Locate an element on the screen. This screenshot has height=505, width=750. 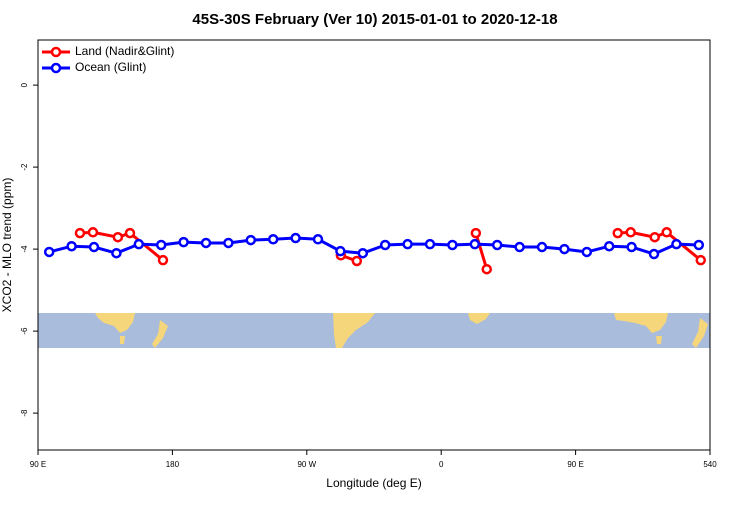
x-tick-label: 180 is located at coordinates (173, 464).